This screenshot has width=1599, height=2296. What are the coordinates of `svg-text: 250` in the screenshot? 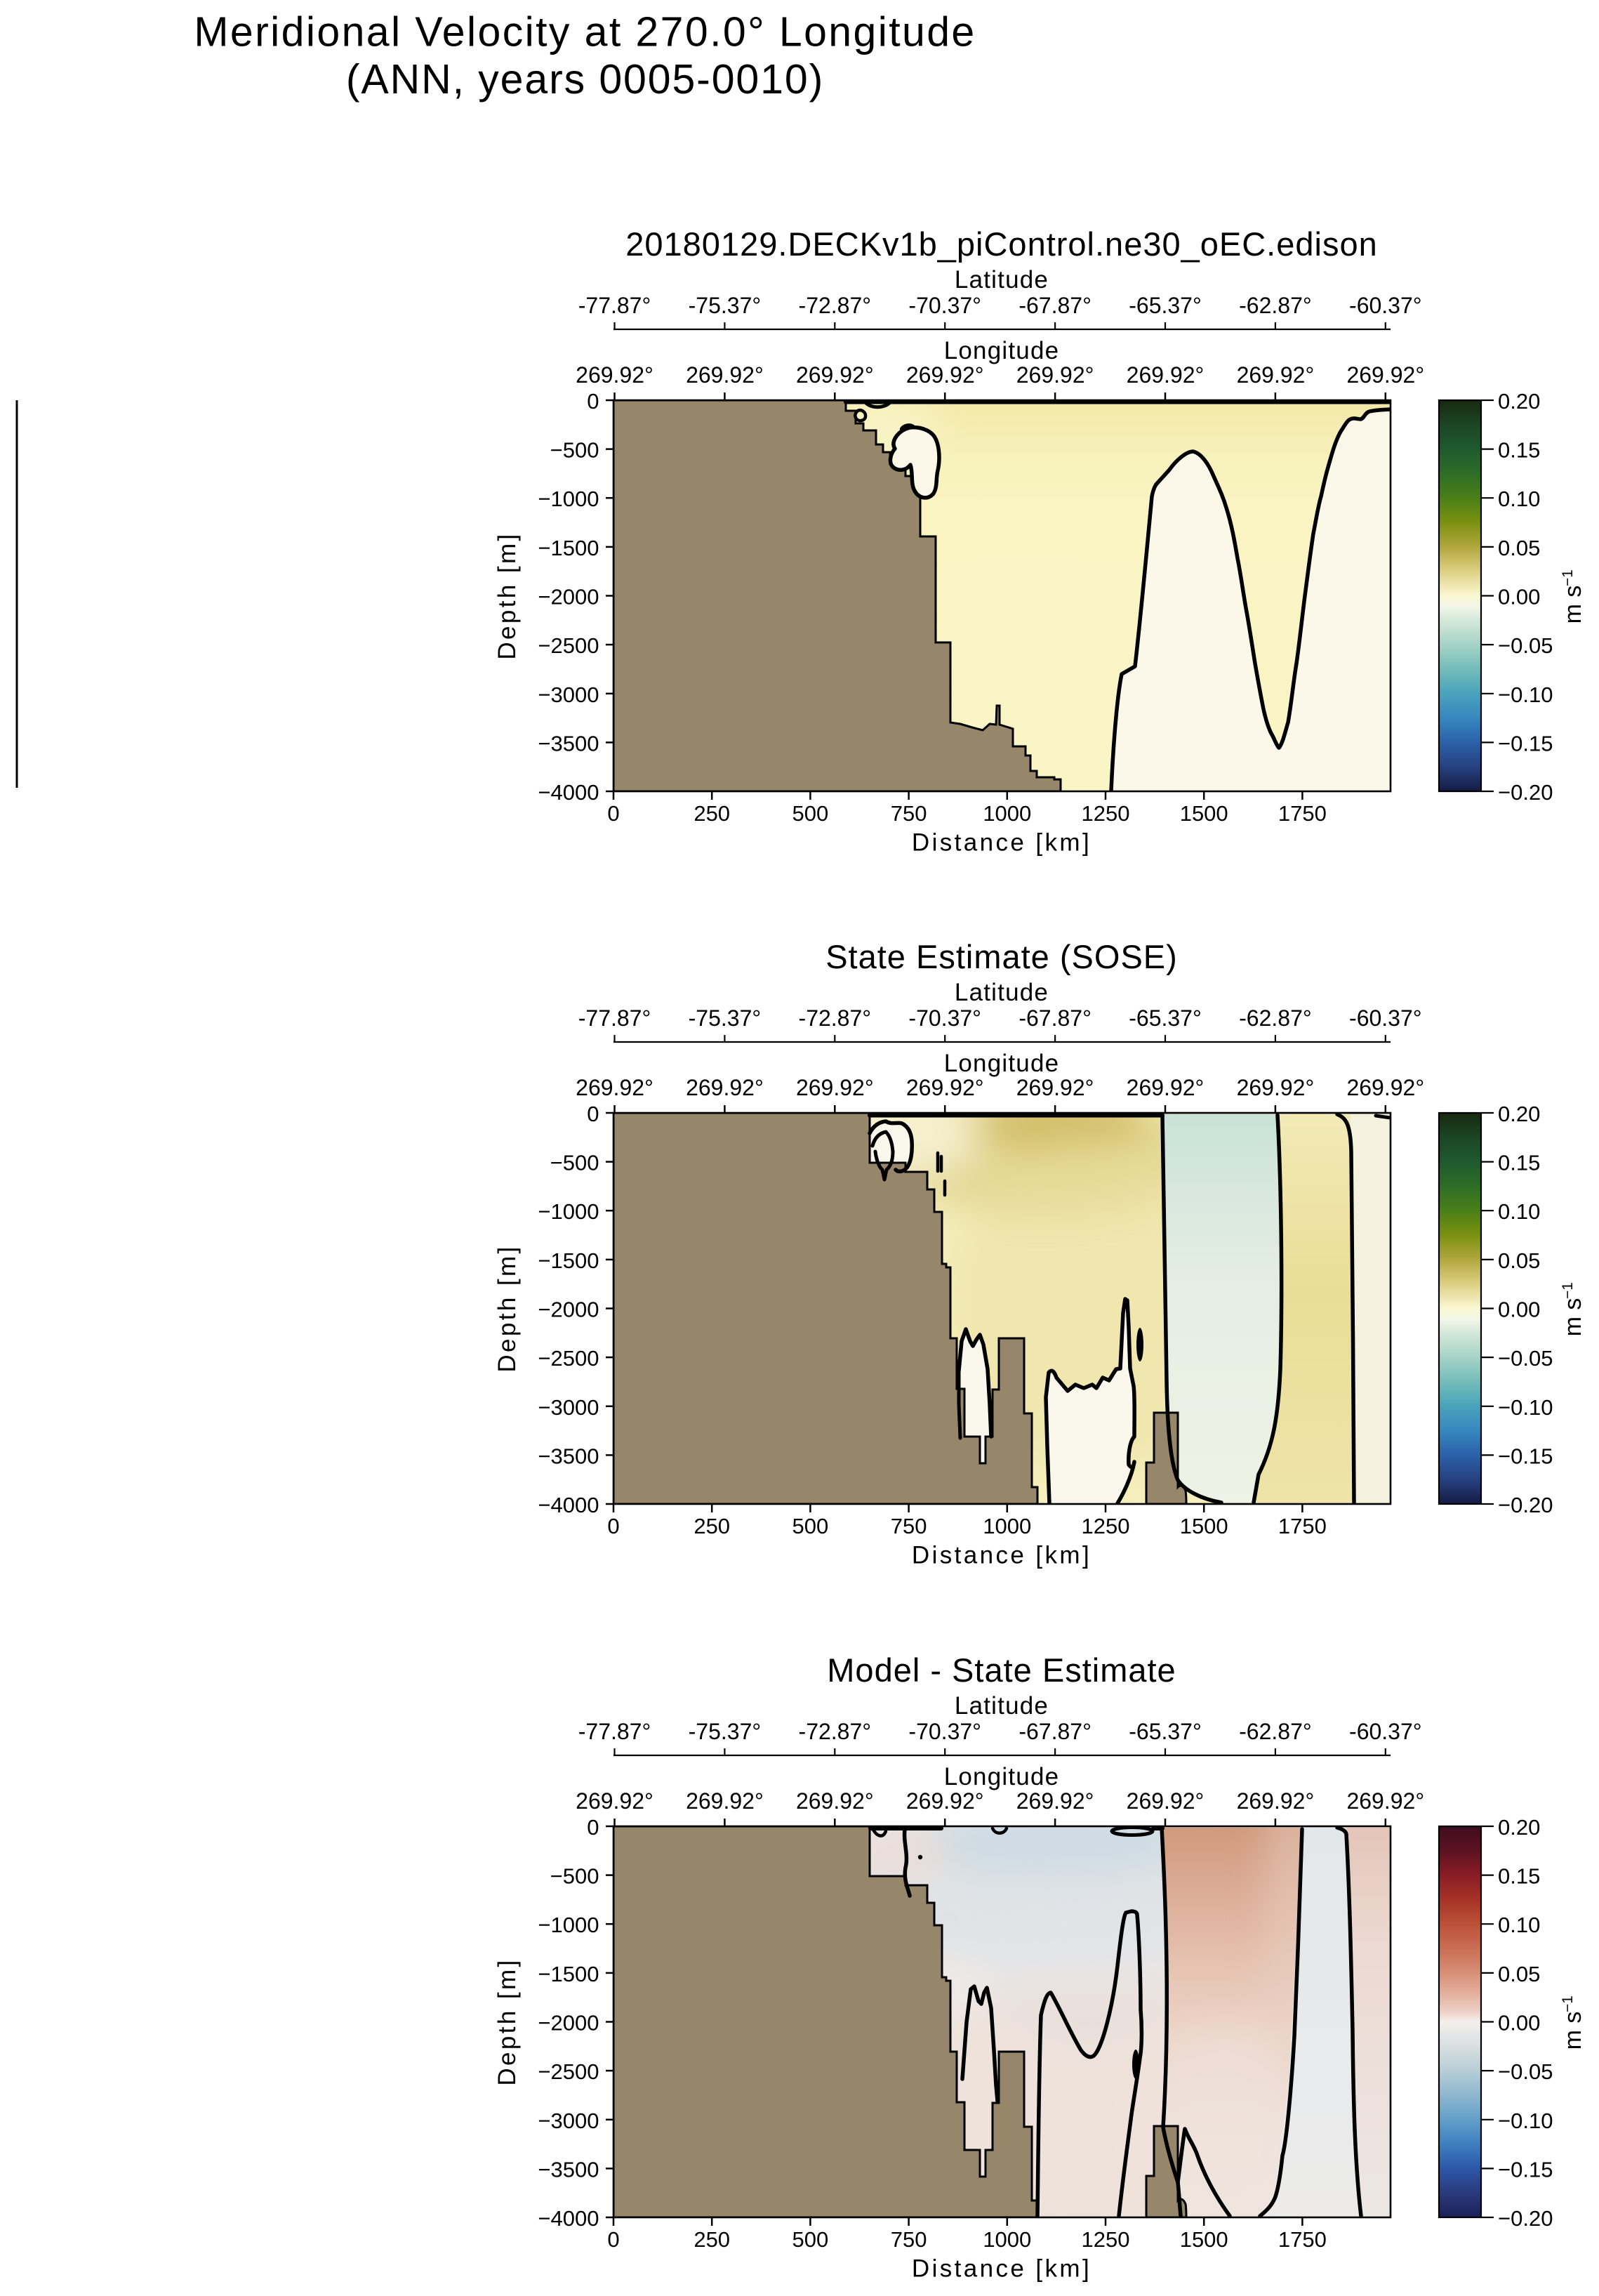 It's located at (712, 813).